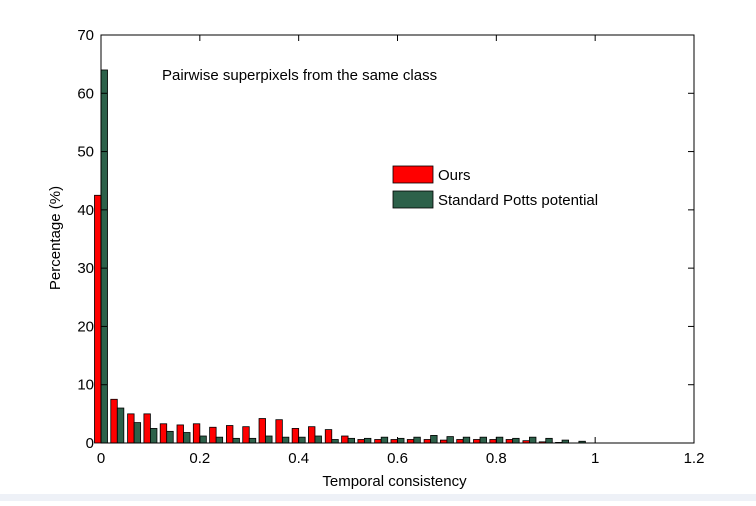 The width and height of the screenshot is (756, 506). Describe the element at coordinates (694, 458) in the screenshot. I see `x-tick-label: 1.2` at that location.